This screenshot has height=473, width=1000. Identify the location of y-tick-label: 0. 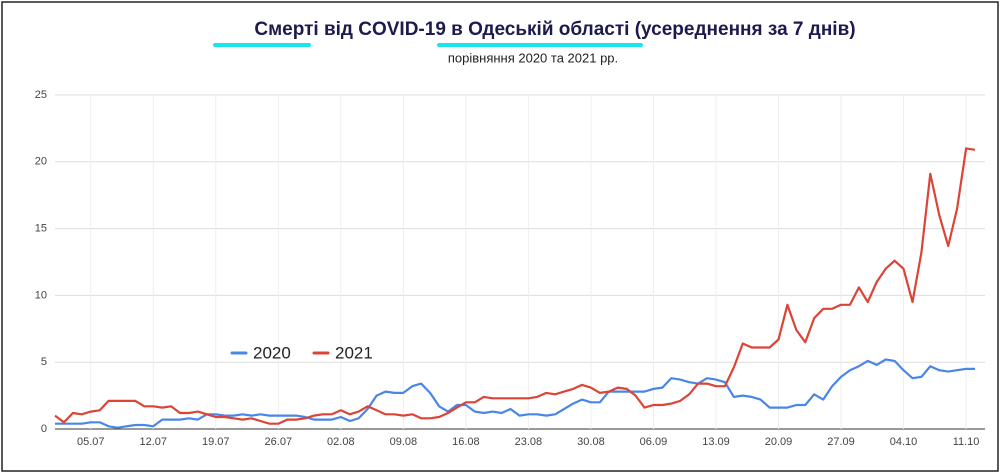
(44, 429).